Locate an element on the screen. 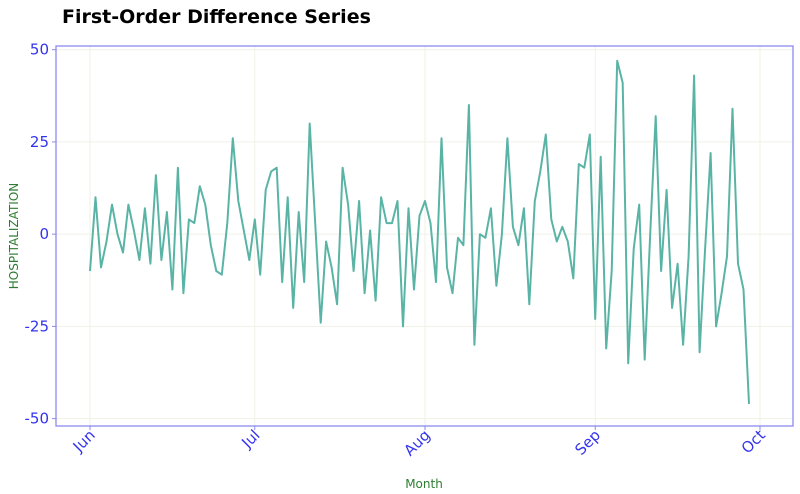 Image resolution: width=800 pixels, height=494 pixels. y-tick-label: 0 is located at coordinates (44, 234).